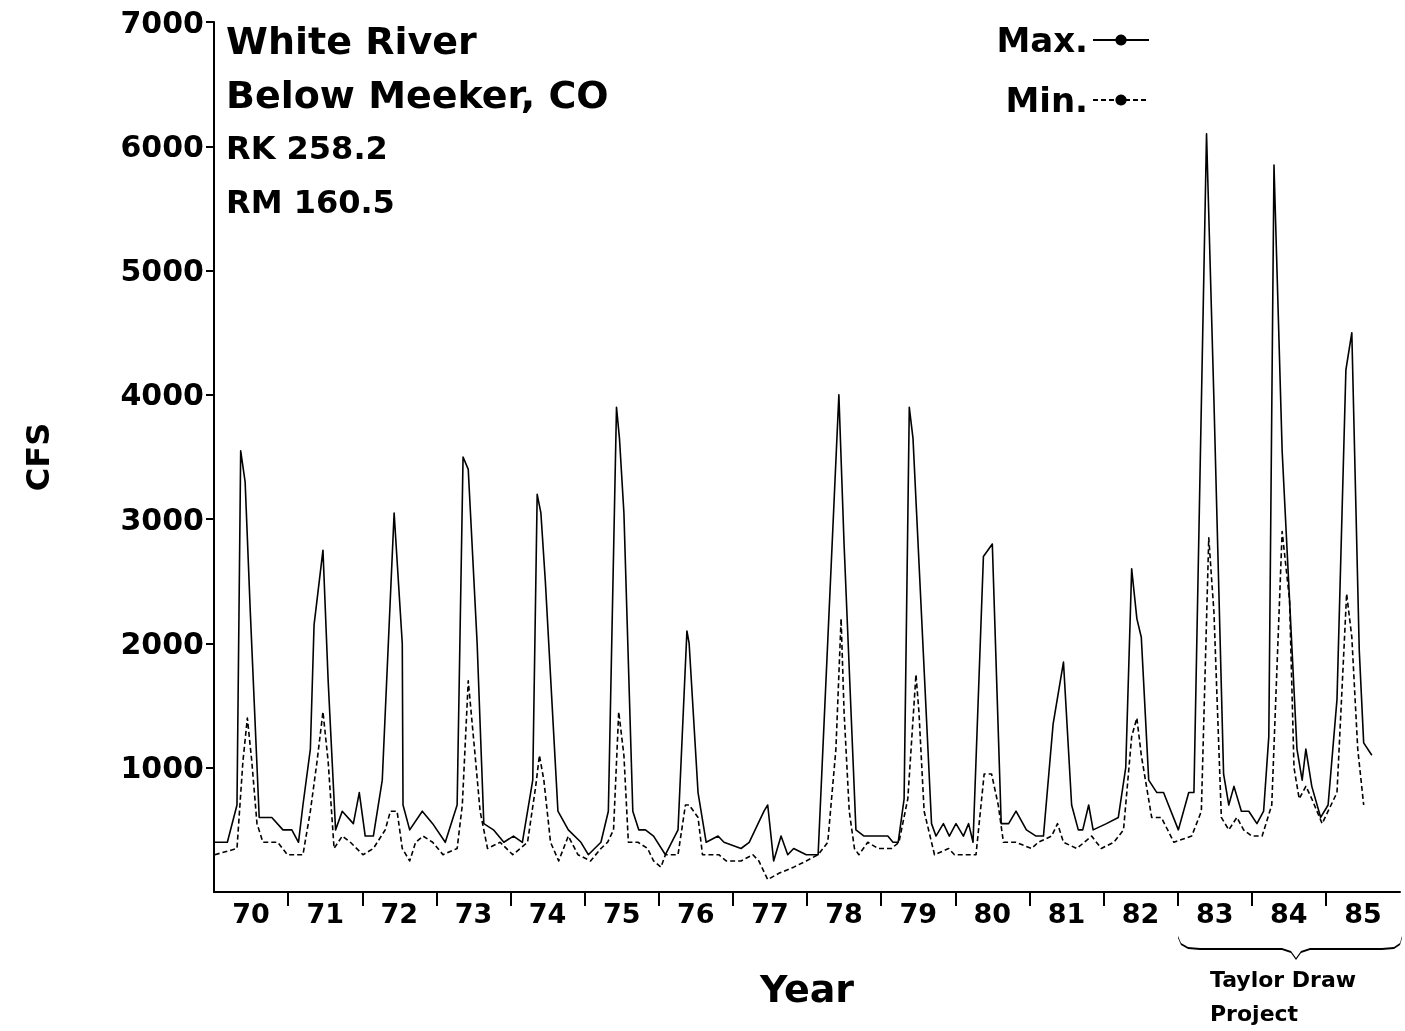 This screenshot has width=1405, height=1031. What do you see at coordinates (307, 148) in the screenshot?
I see `annotation: RK 258.2` at bounding box center [307, 148].